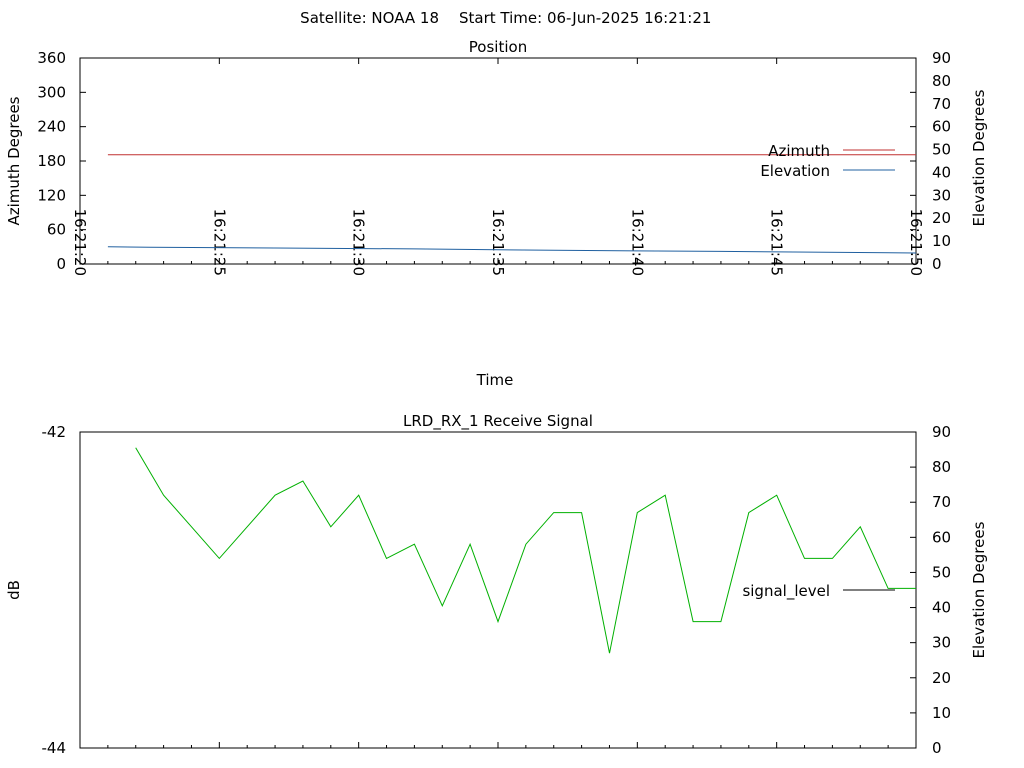  I want to click on series-line-elevation, so click(512, 250).